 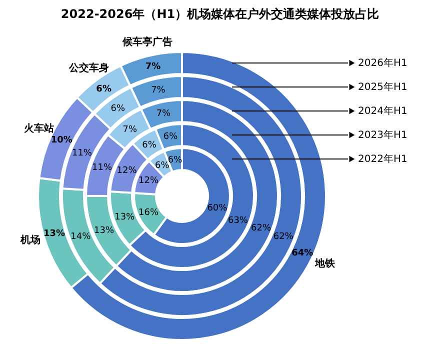 I want to click on slice-label: 机场, so click(x=29, y=240).